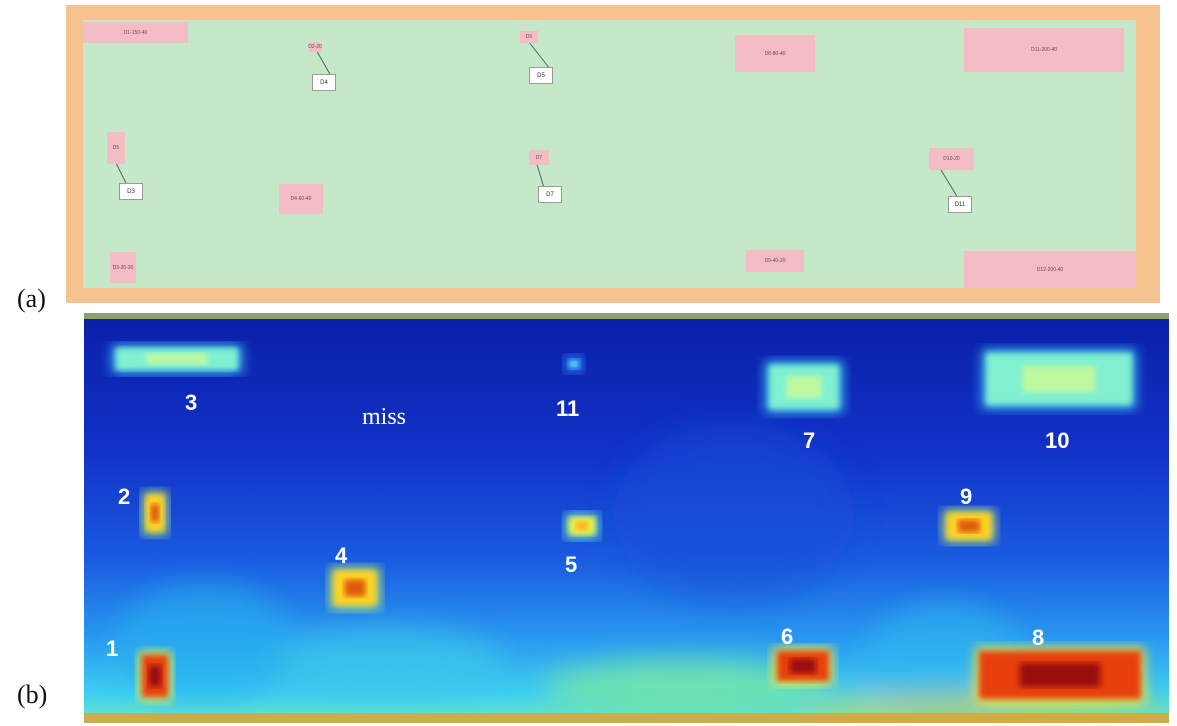 Image resolution: width=1177 pixels, height=726 pixels. Describe the element at coordinates (966, 497) in the screenshot. I see `heat-label-9: 9` at that location.